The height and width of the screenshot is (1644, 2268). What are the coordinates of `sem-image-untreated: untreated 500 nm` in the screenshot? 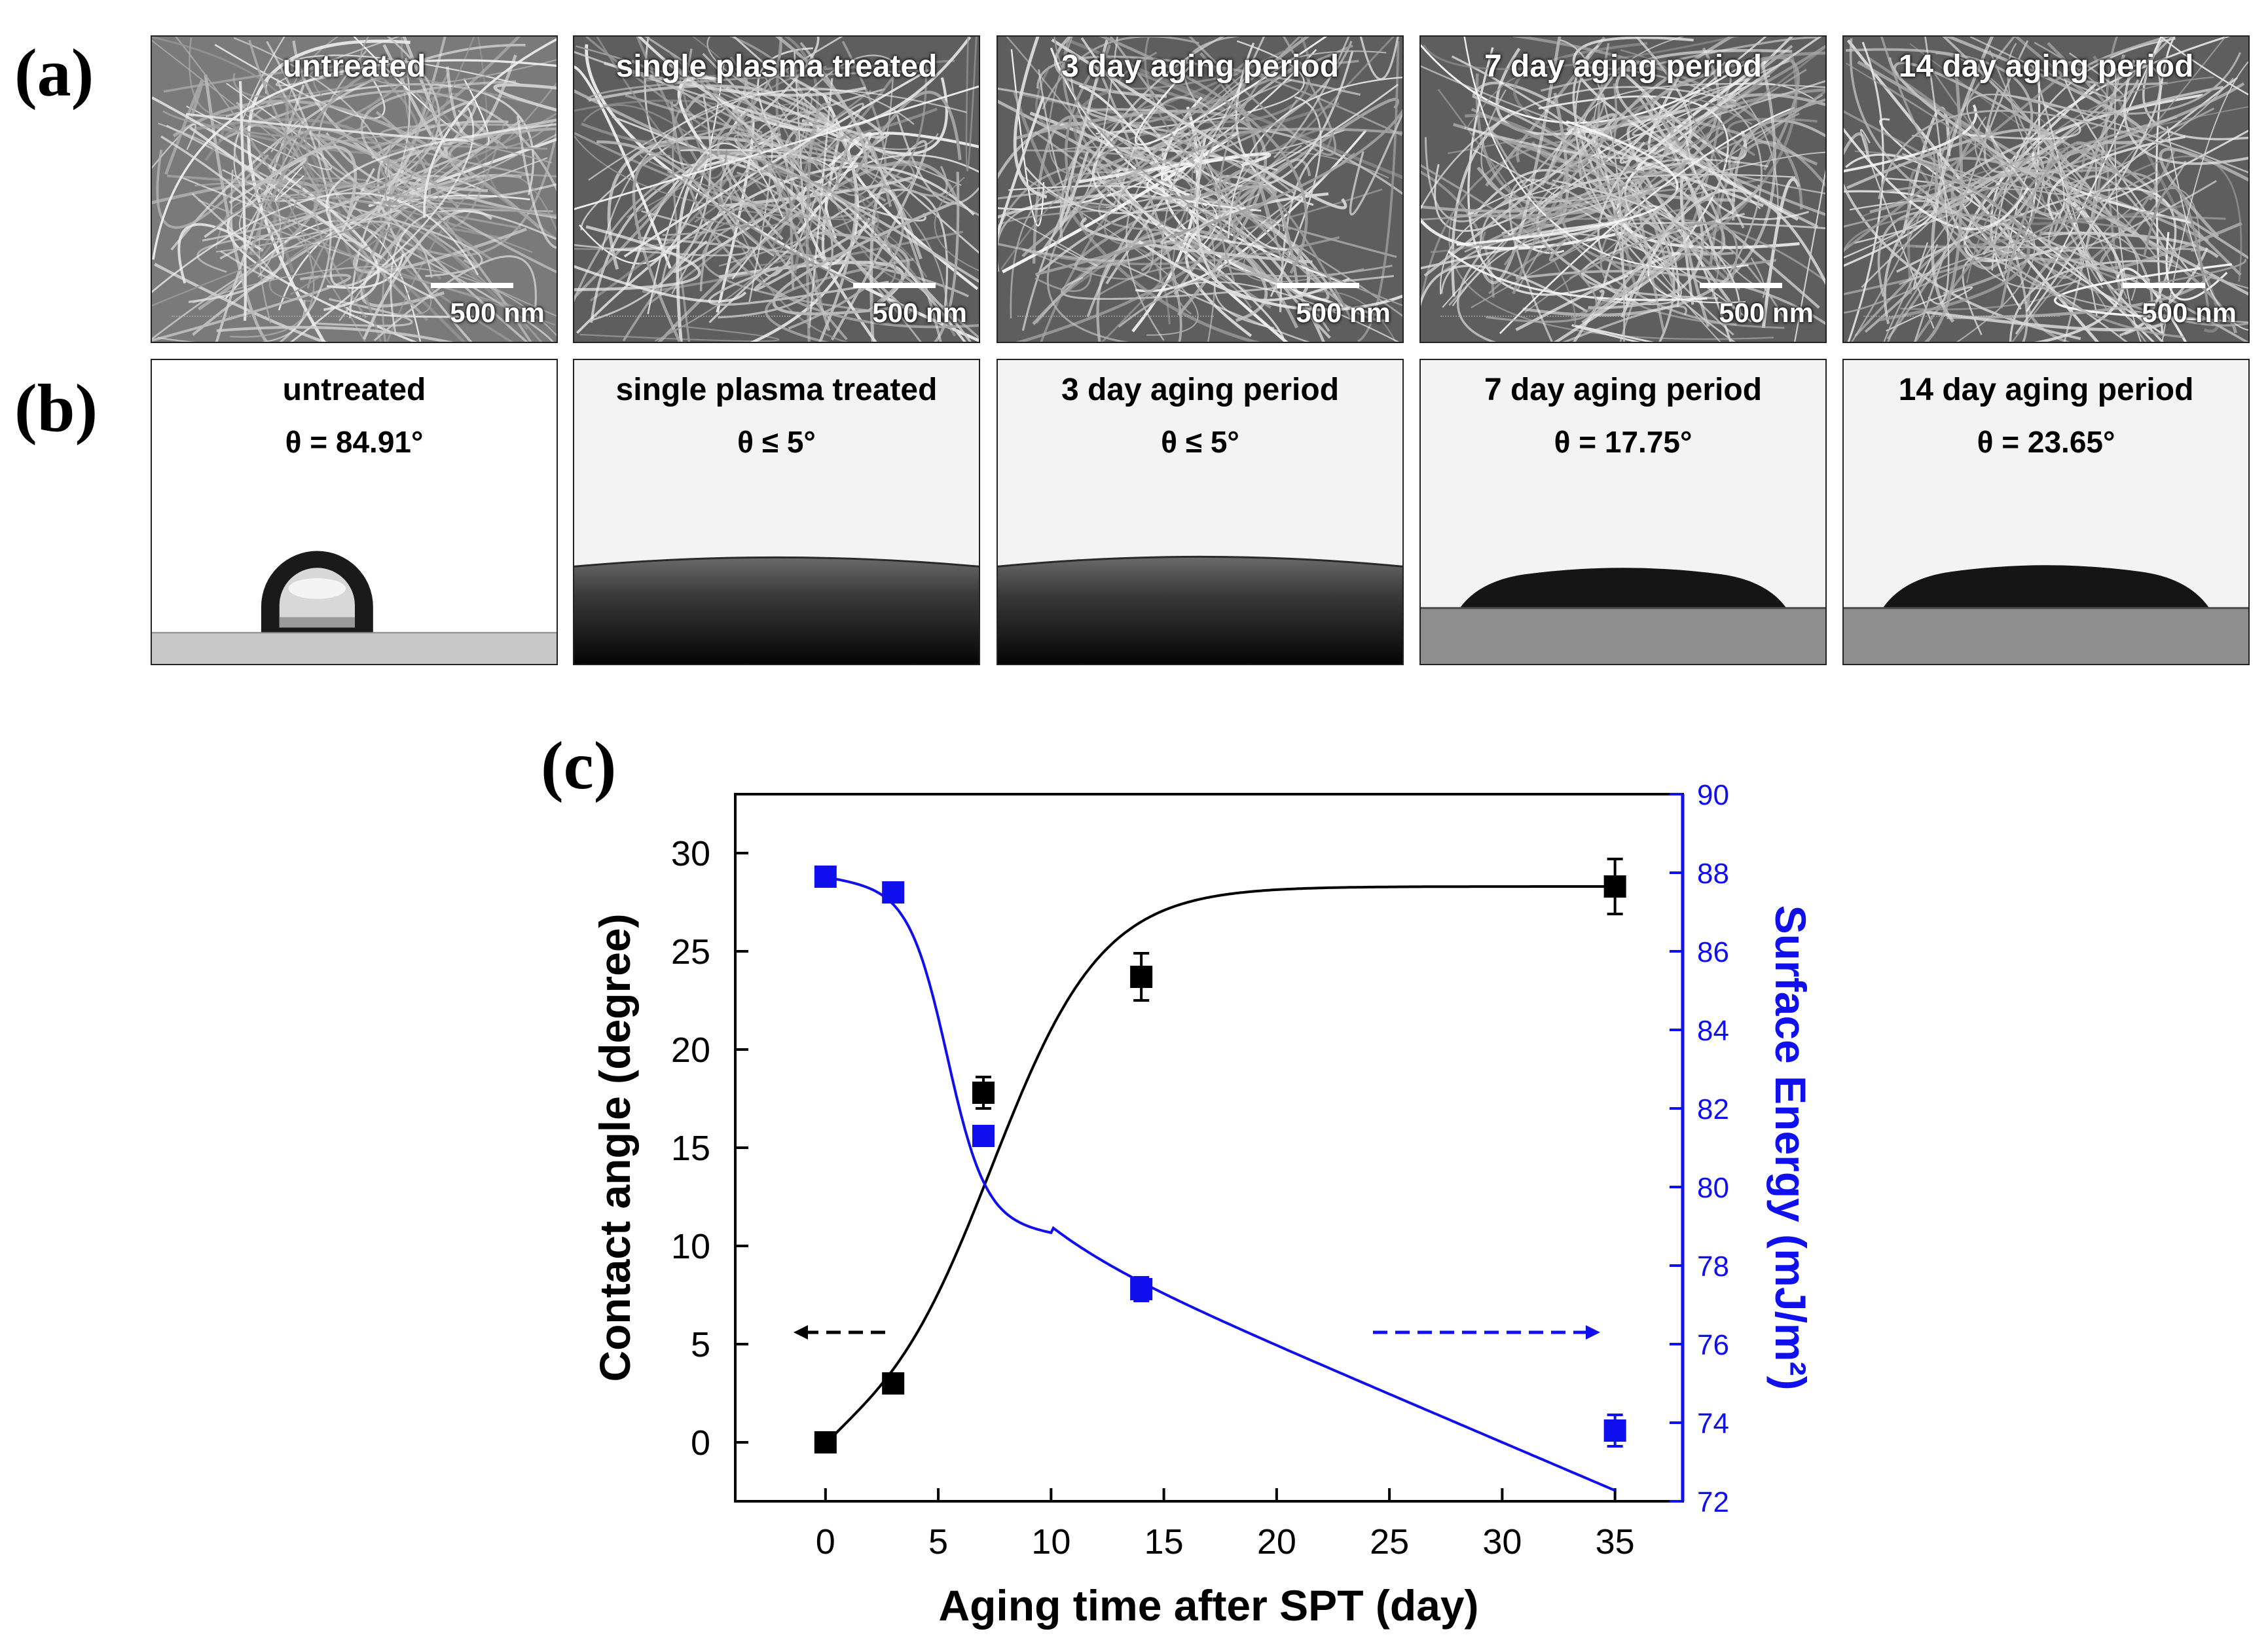 It's located at (355, 189).